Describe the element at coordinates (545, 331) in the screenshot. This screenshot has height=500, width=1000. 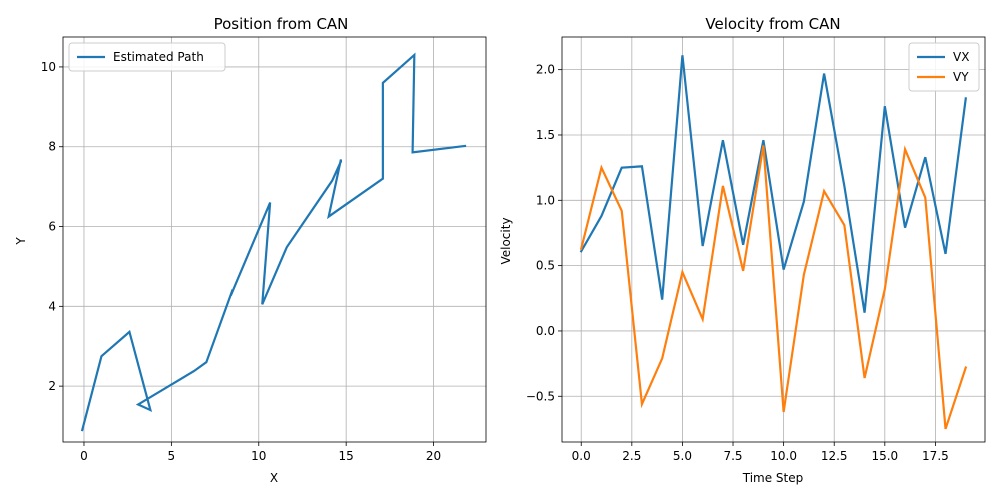
I see `velocity-y-tick-label: 0.0` at that location.